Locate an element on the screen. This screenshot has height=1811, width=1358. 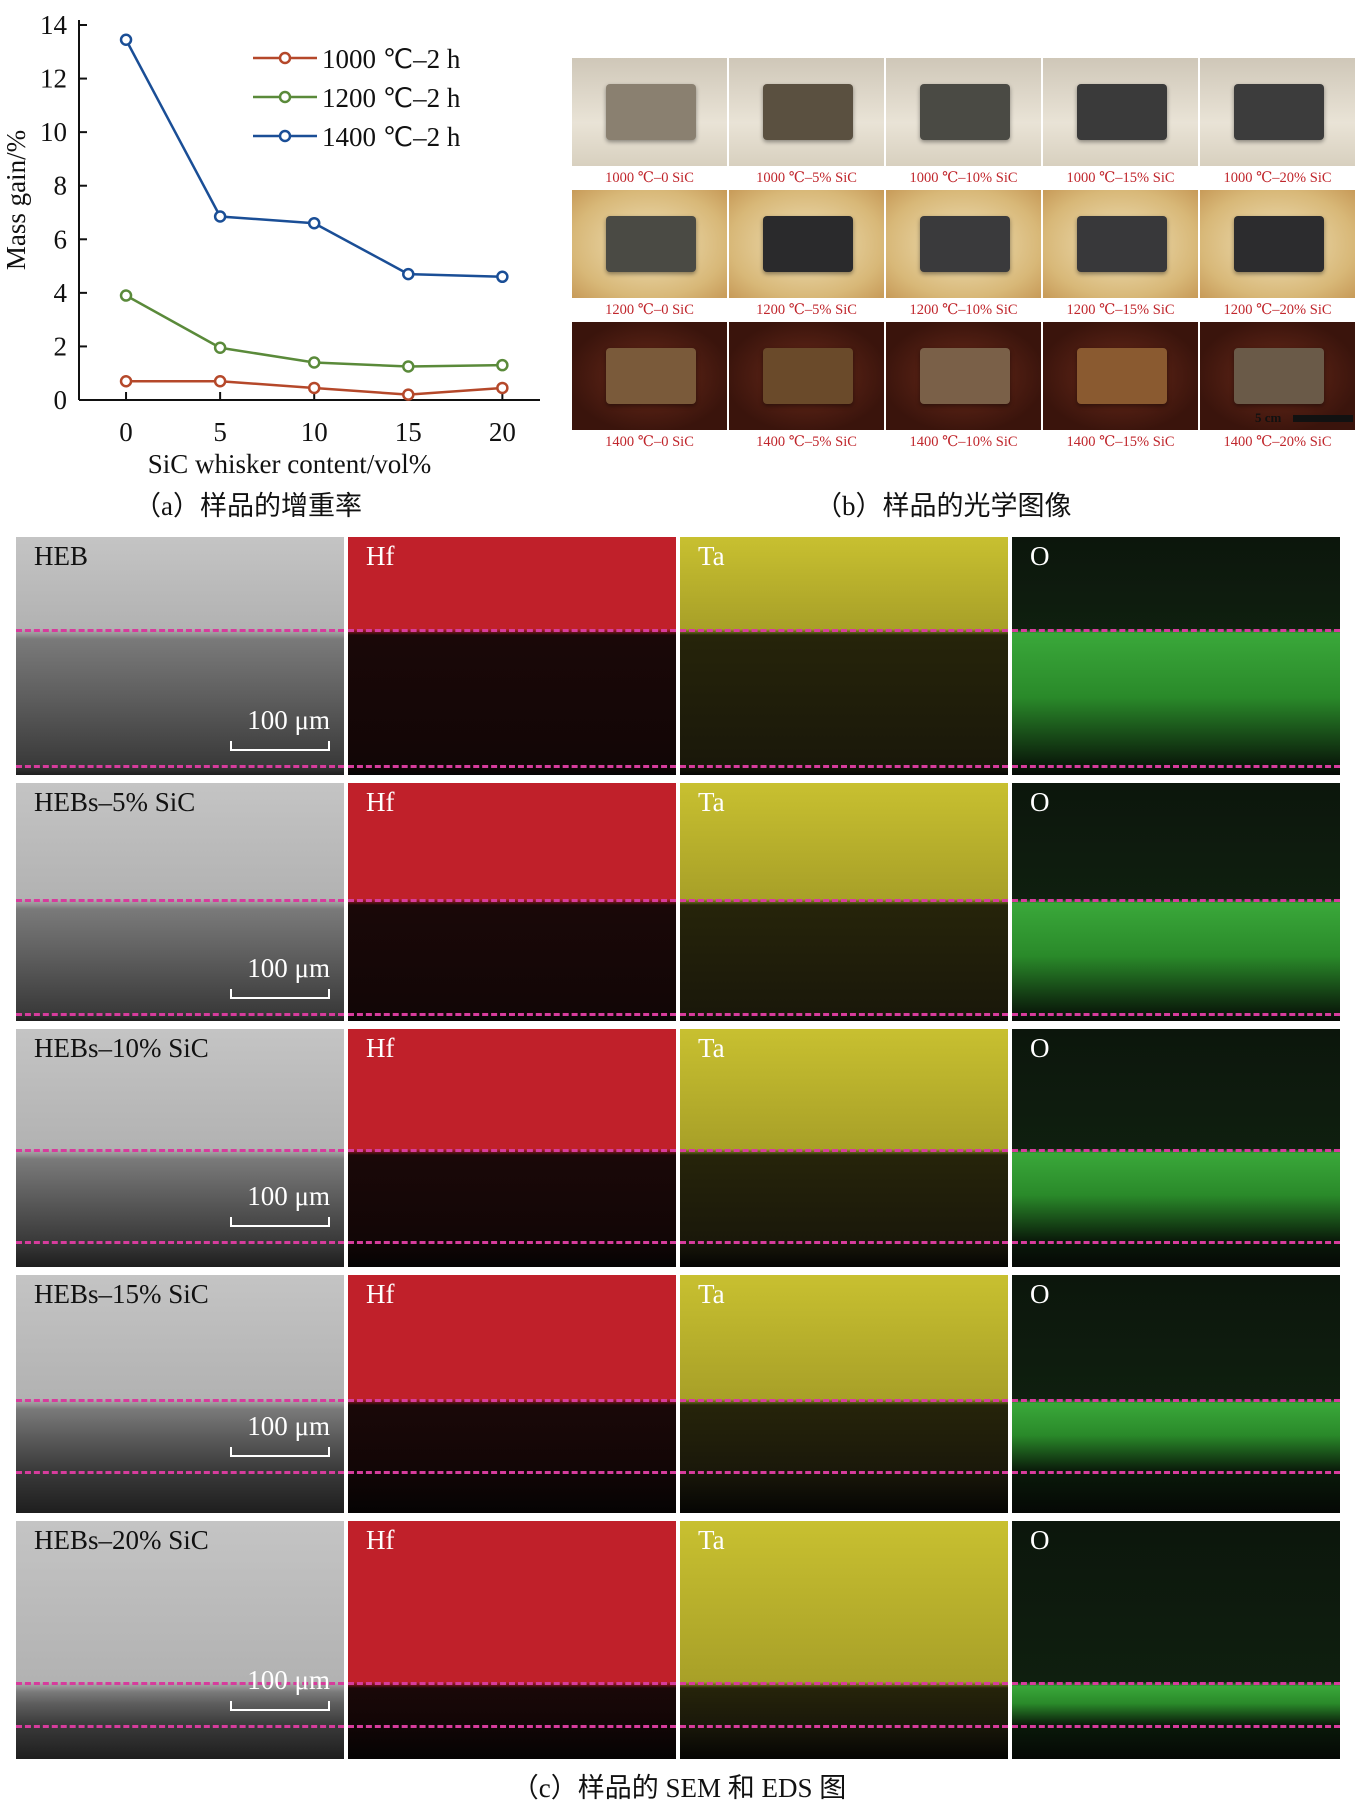
photo-scale-bar is located at coordinates (1323, 418).